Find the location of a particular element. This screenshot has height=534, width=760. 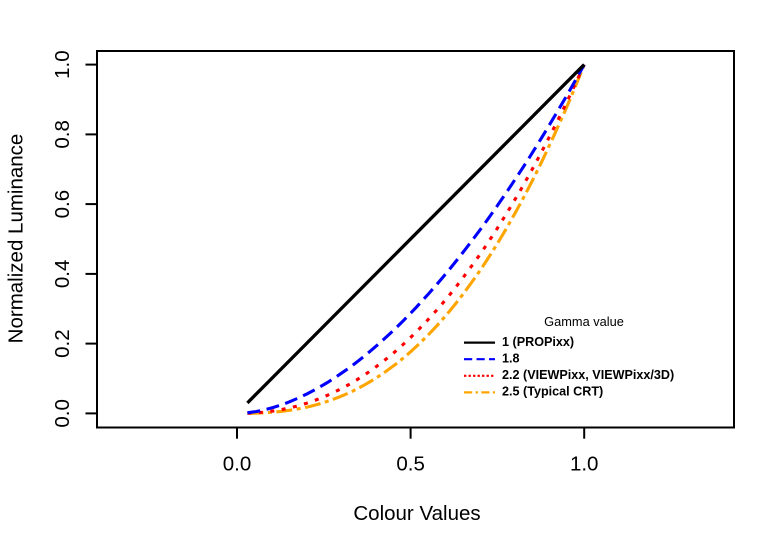

svg-text: 0.4 is located at coordinates (62, 274).